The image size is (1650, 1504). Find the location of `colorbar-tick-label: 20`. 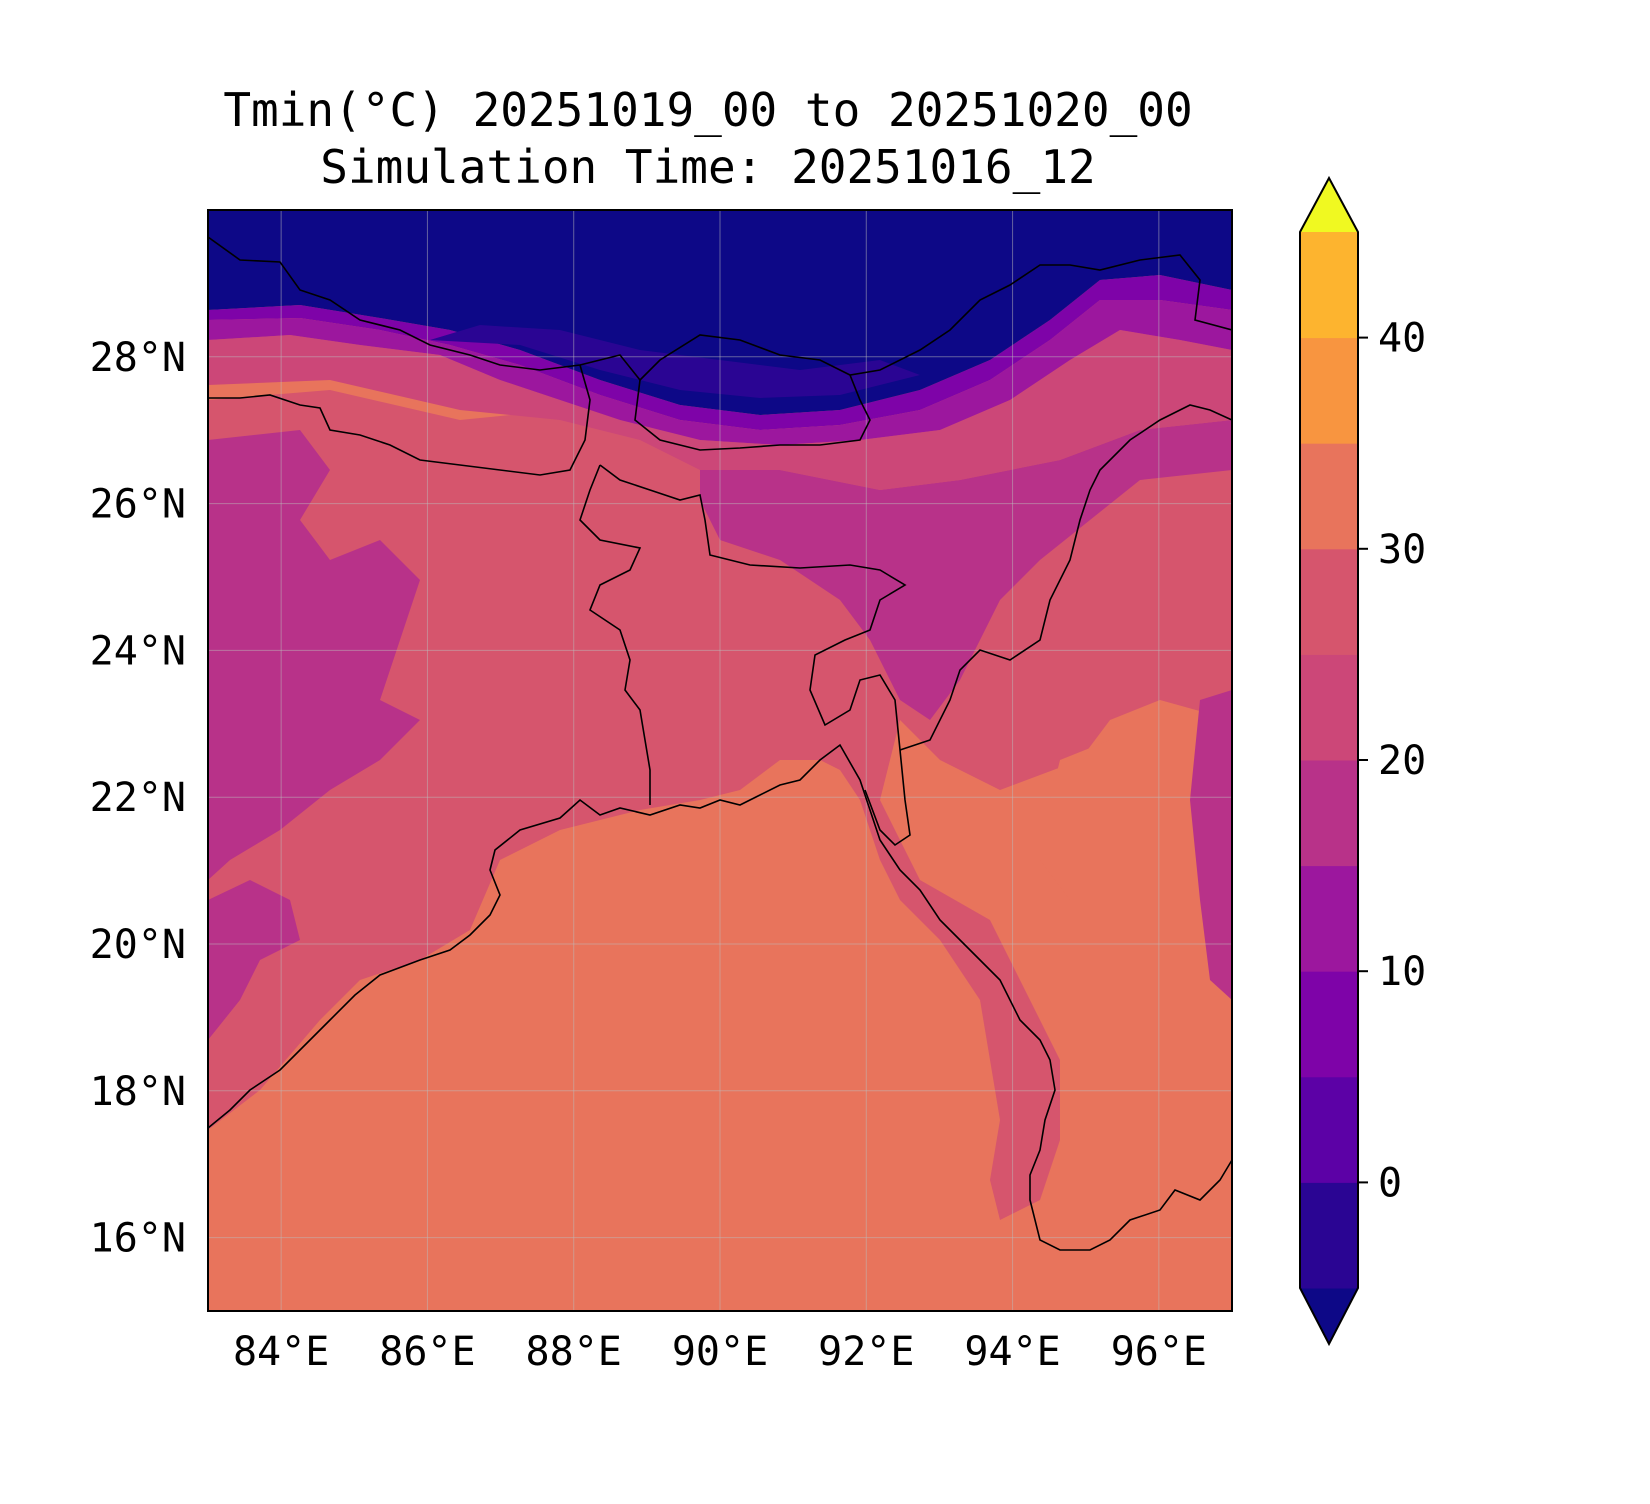

colorbar-tick-label: 20 is located at coordinates (1402, 761).